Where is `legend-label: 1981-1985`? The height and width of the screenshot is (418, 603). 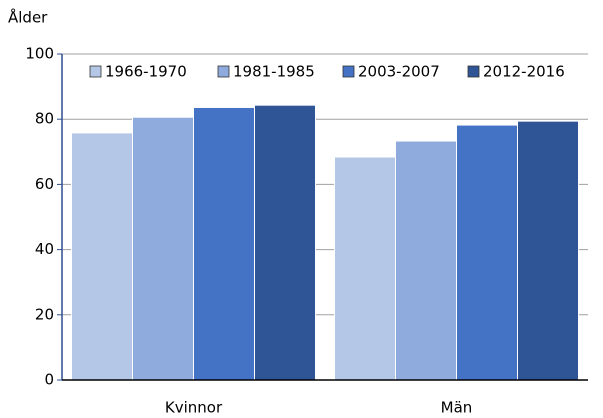
legend-label: 1981-1985 is located at coordinates (274, 72).